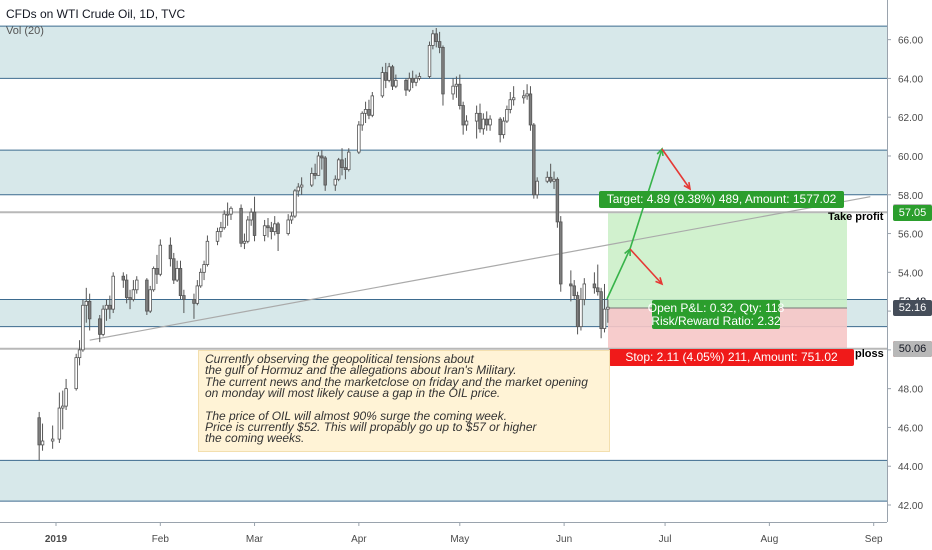 This screenshot has width=932, height=550. Describe the element at coordinates (659, 281) in the screenshot. I see `arrow-red-1-head` at that location.